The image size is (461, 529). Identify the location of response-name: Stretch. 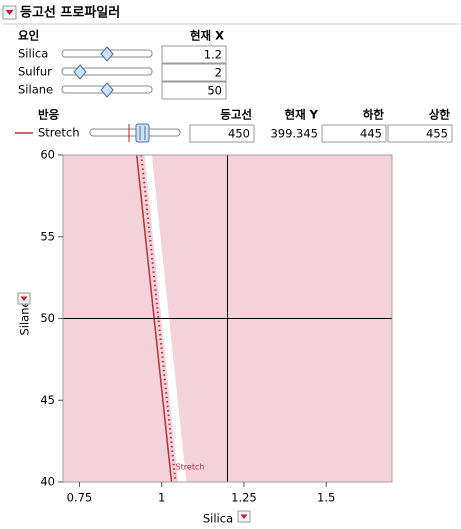
(58, 133).